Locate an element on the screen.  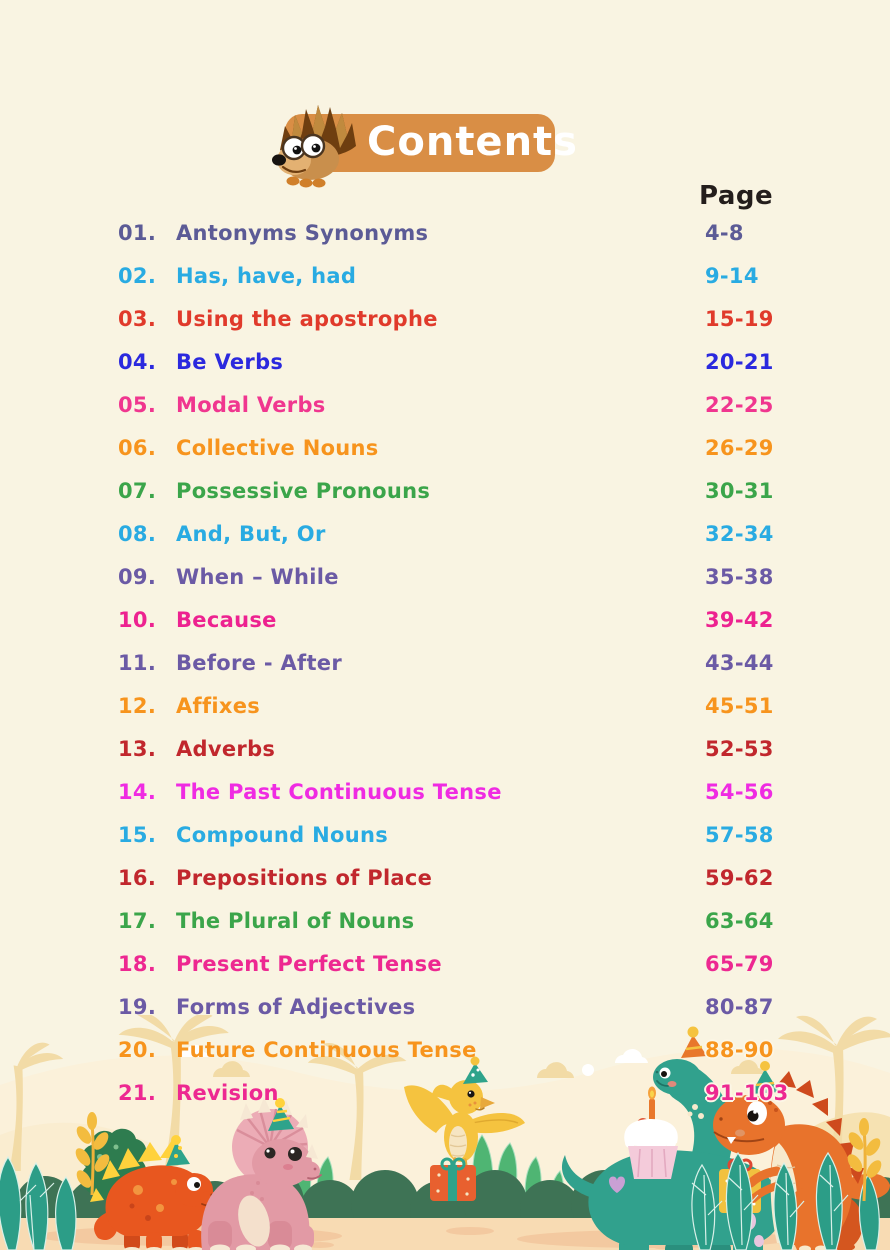
toc-row: 20. Future Continuous Tense 88-90 is located at coordinates (445, 1049).